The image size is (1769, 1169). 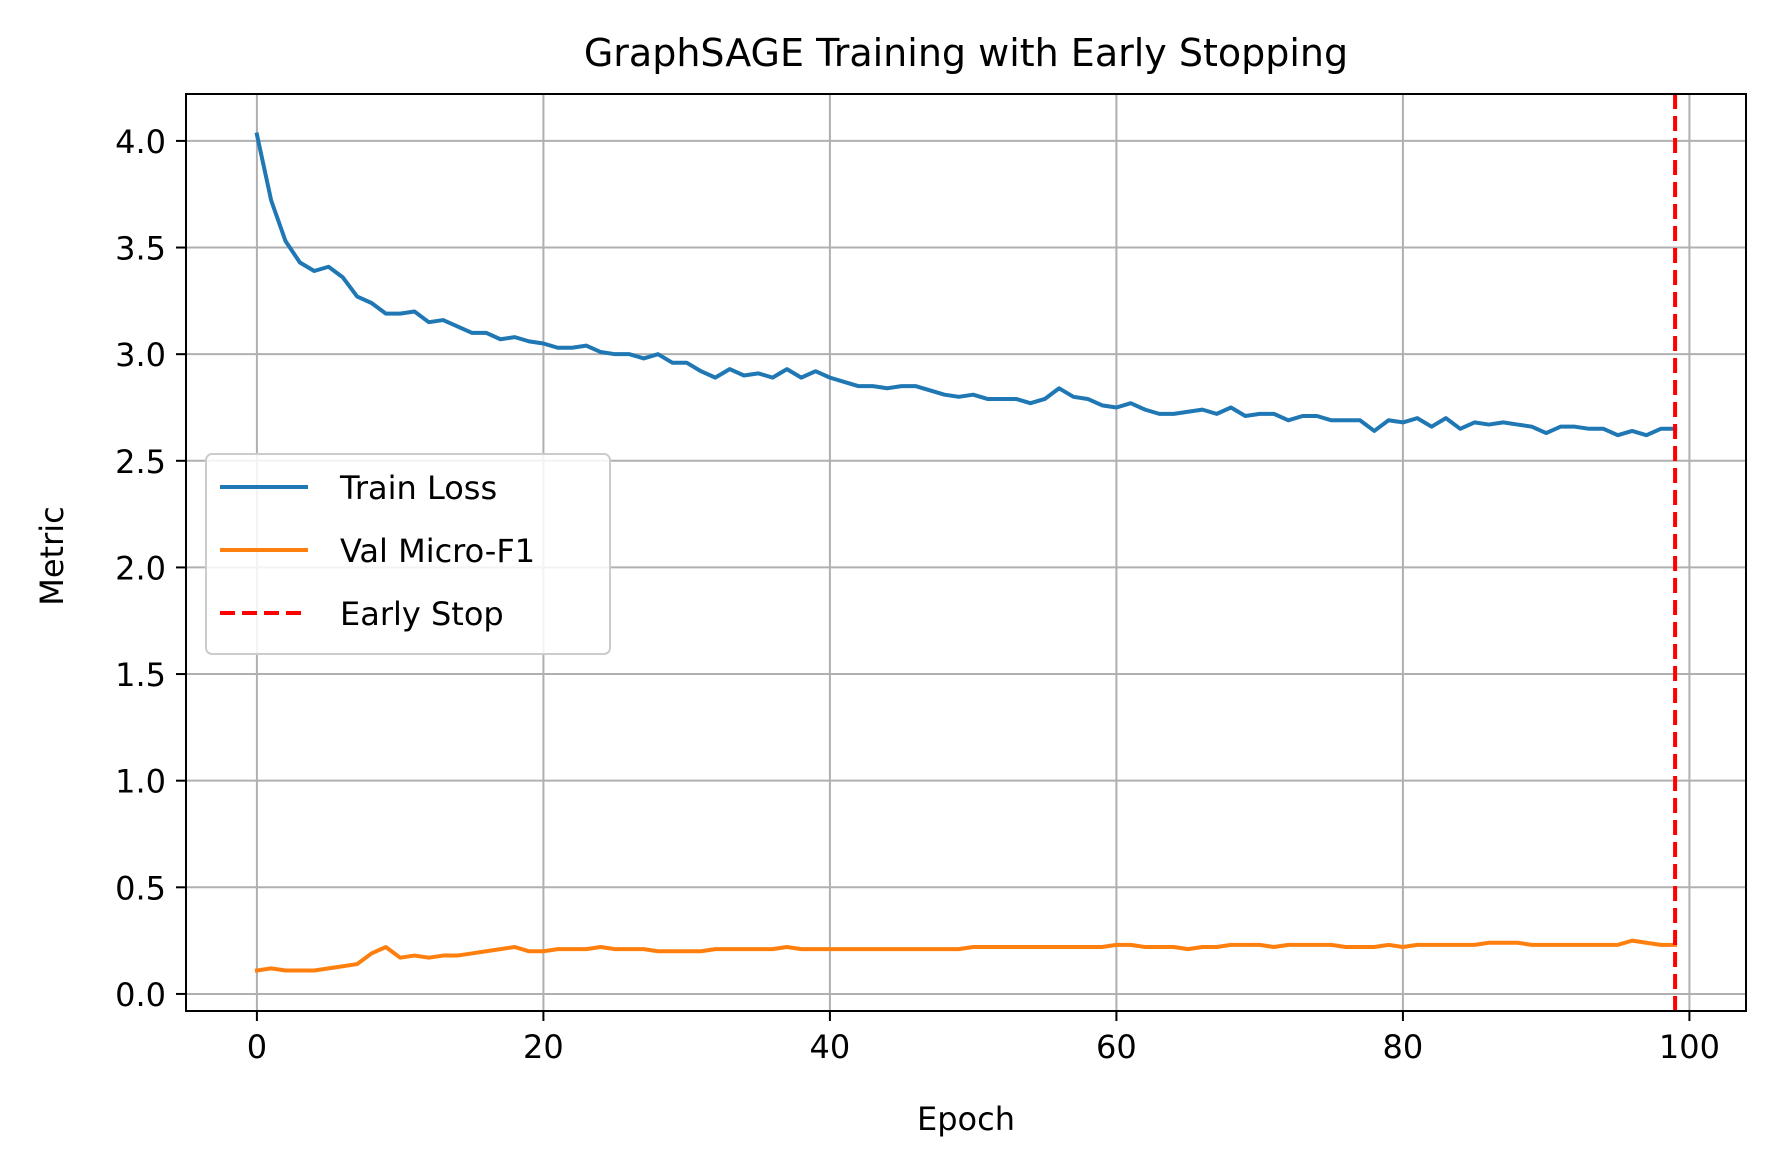 I want to click on legend-label-early-stop: Early Stop, so click(x=422, y=614).